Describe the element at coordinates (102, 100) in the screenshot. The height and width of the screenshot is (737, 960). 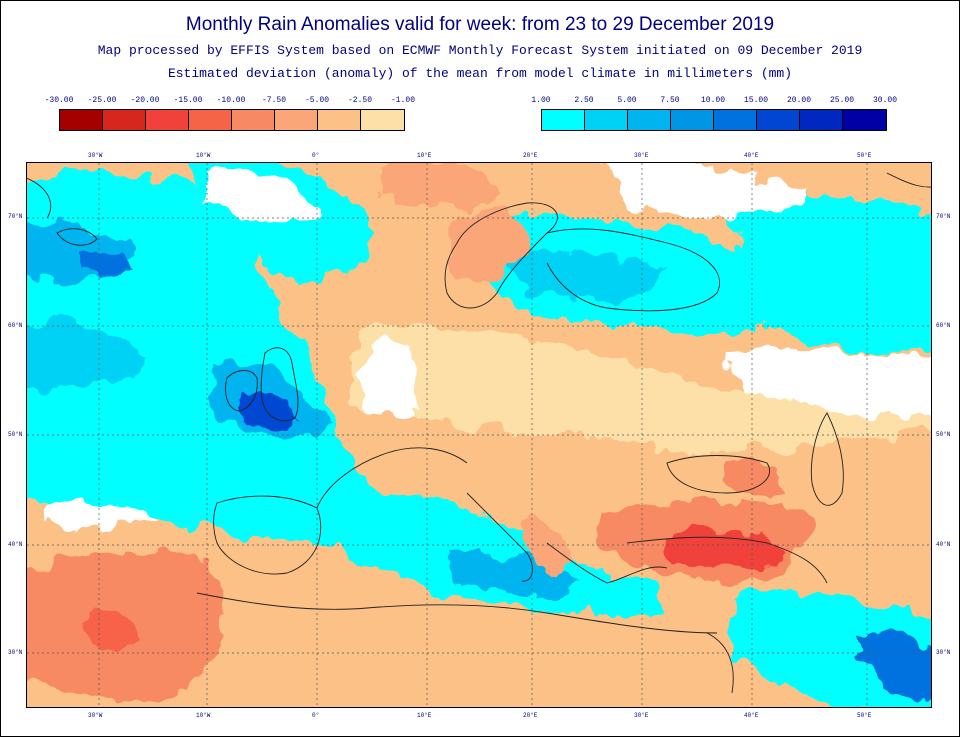
I see `legend-negative-label: -25.00` at that location.